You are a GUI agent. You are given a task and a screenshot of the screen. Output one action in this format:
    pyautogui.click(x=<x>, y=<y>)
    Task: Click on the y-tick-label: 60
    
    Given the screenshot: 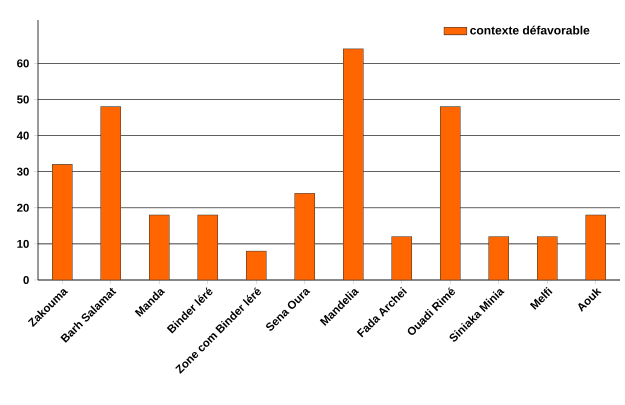 What is the action you would take?
    pyautogui.click(x=23, y=63)
    